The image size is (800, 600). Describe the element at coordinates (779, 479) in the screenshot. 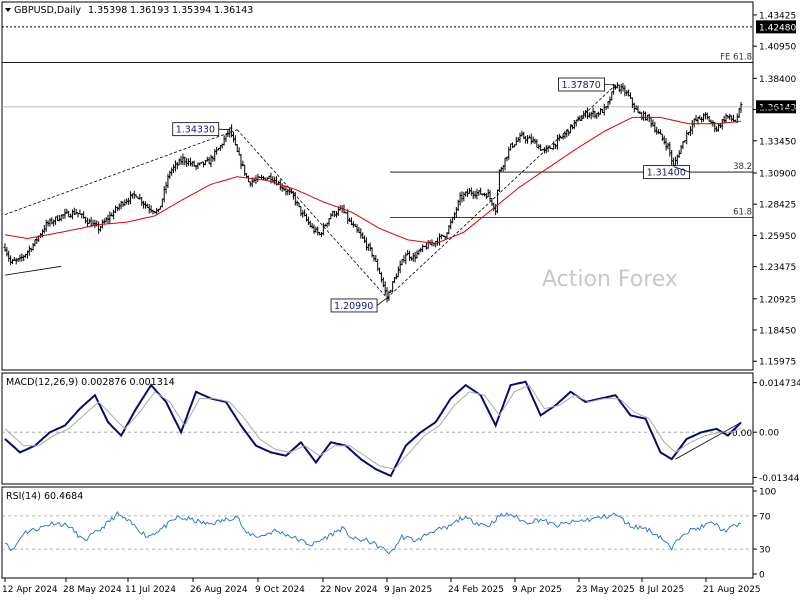

I see `macd-tick-label: -0.013442` at that location.